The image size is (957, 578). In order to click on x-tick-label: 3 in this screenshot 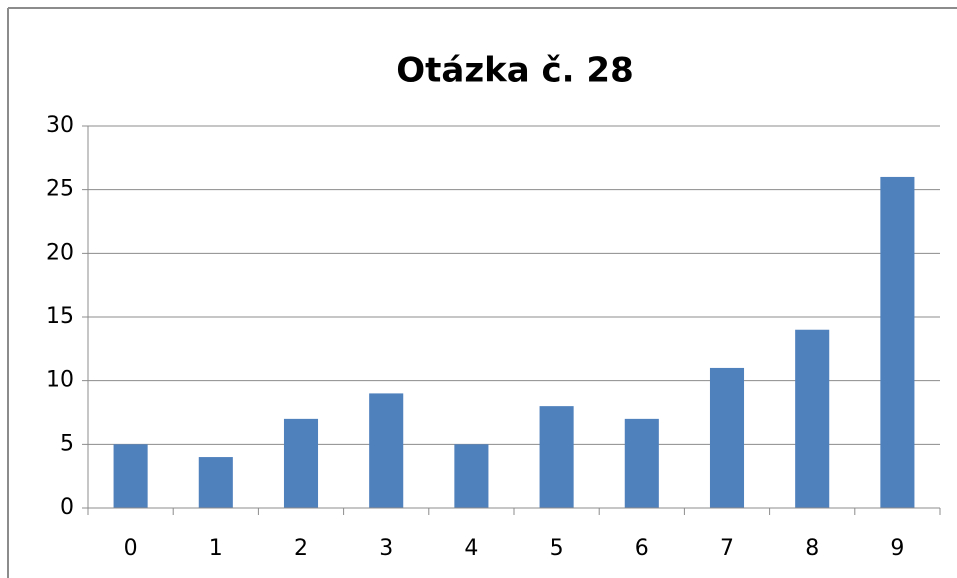, I will do `click(386, 548)`.